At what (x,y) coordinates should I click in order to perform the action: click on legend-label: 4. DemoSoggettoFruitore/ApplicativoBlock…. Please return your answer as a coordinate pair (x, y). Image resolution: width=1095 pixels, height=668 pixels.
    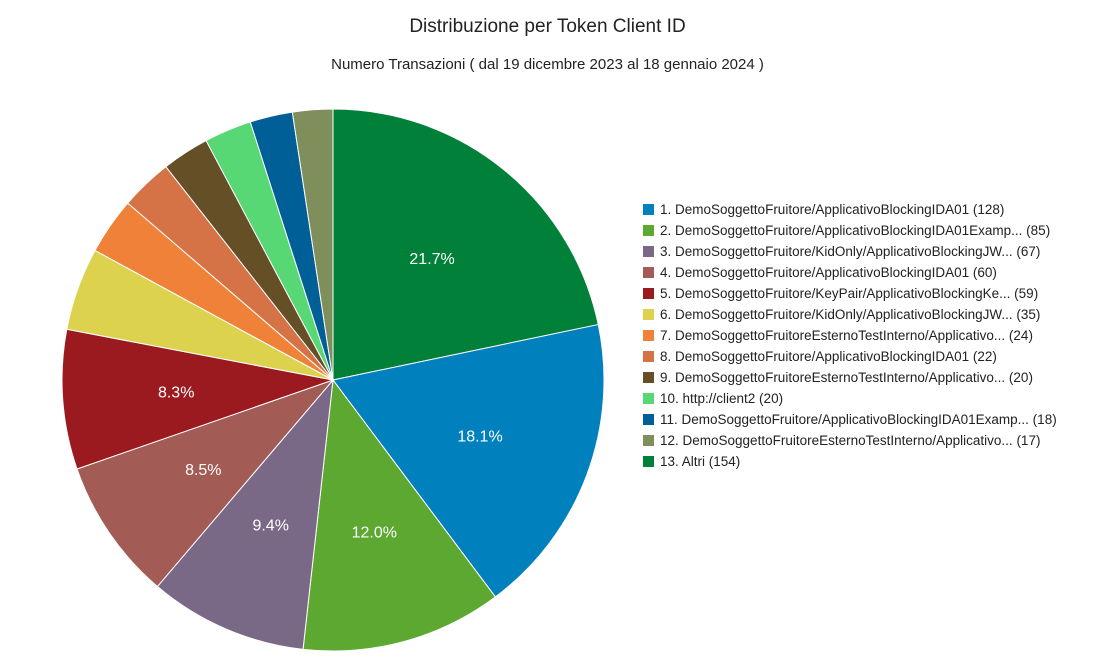
    Looking at the image, I should click on (828, 272).